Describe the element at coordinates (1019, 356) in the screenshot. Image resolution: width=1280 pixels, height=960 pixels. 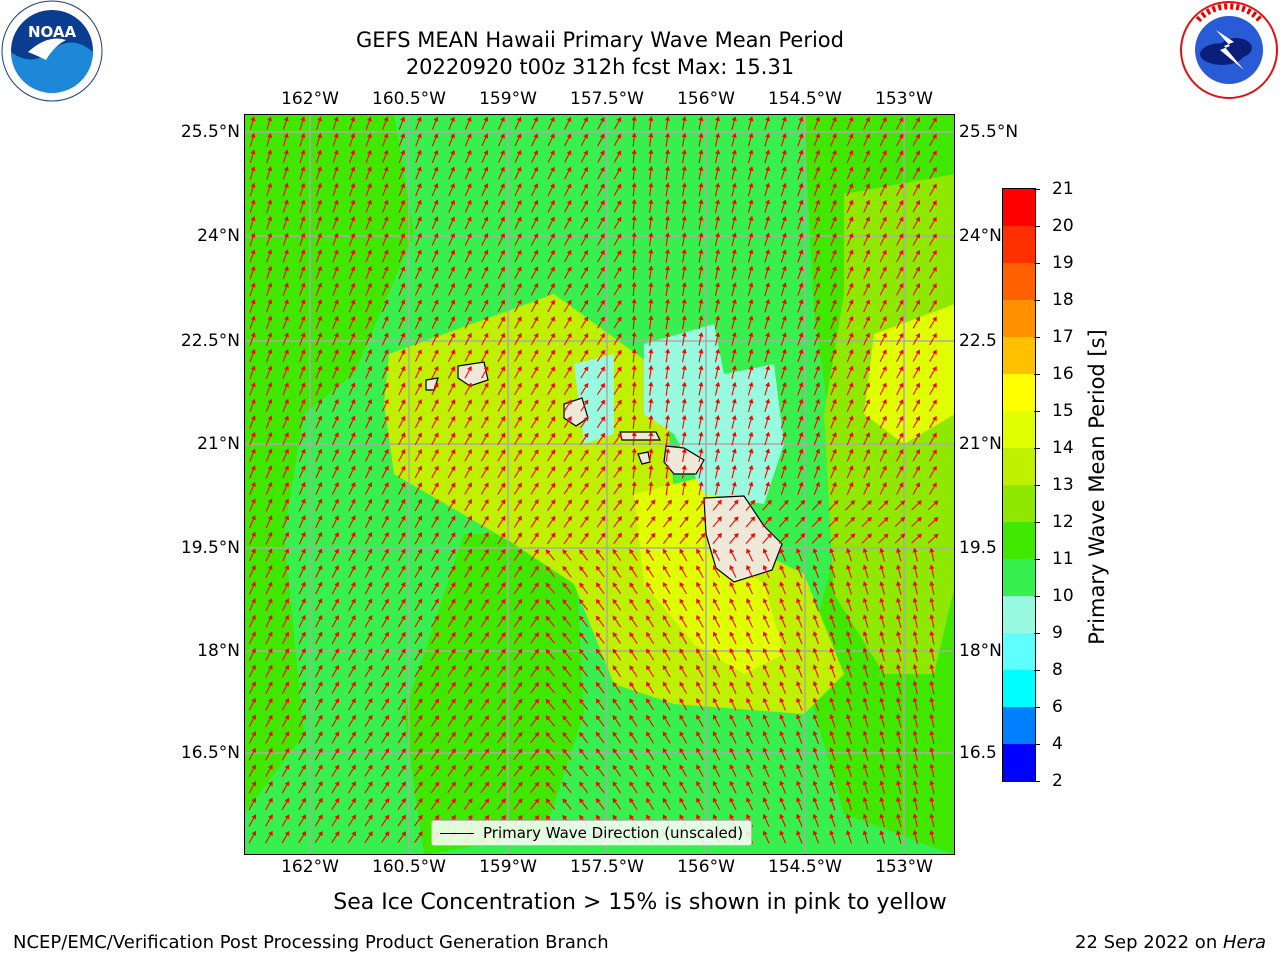
I see `colorbar-segment` at that location.